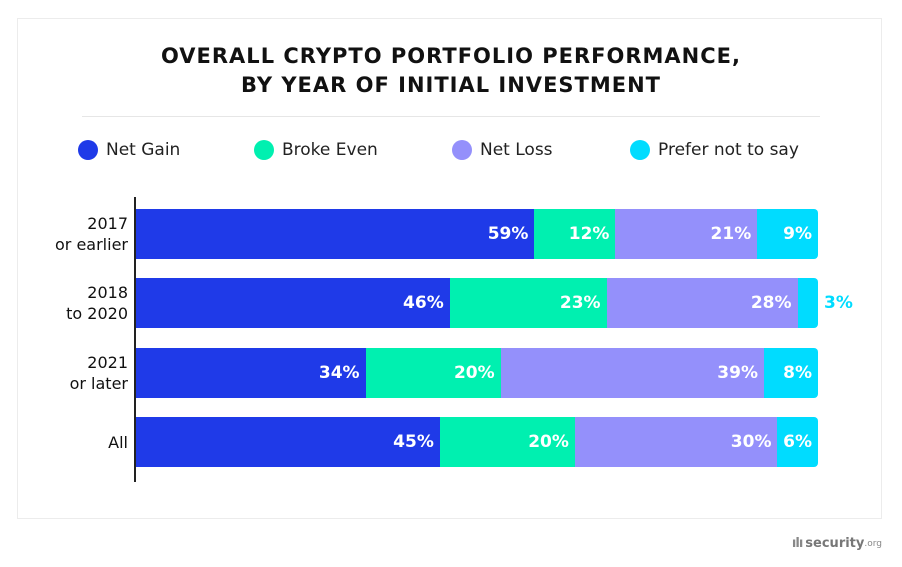  I want to click on data-label: 9%, so click(797, 234).